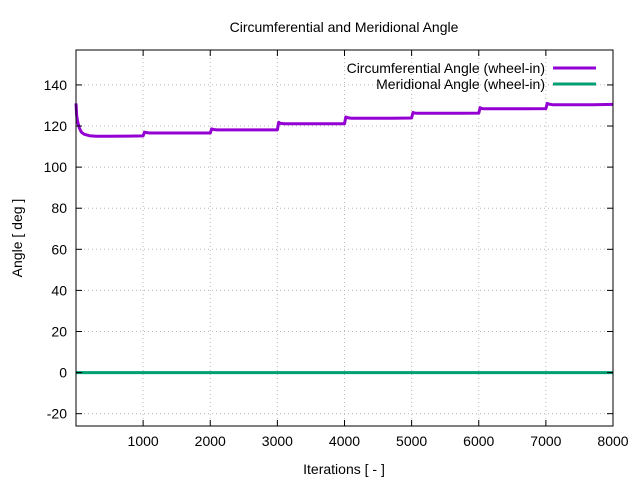 The height and width of the screenshot is (480, 640). What do you see at coordinates (612, 441) in the screenshot?
I see `x-tick-label: 8000` at bounding box center [612, 441].